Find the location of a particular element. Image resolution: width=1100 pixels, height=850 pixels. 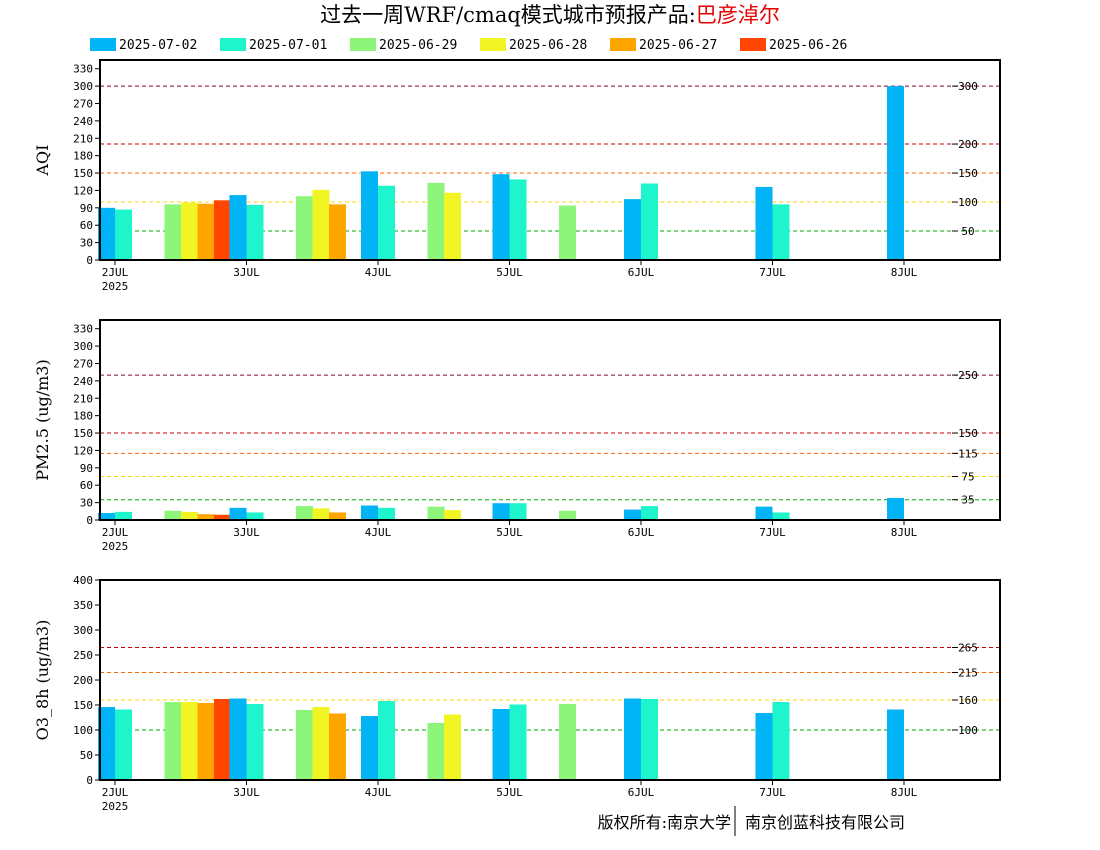

x-tick-label: 6JUL is located at coordinates (641, 532).